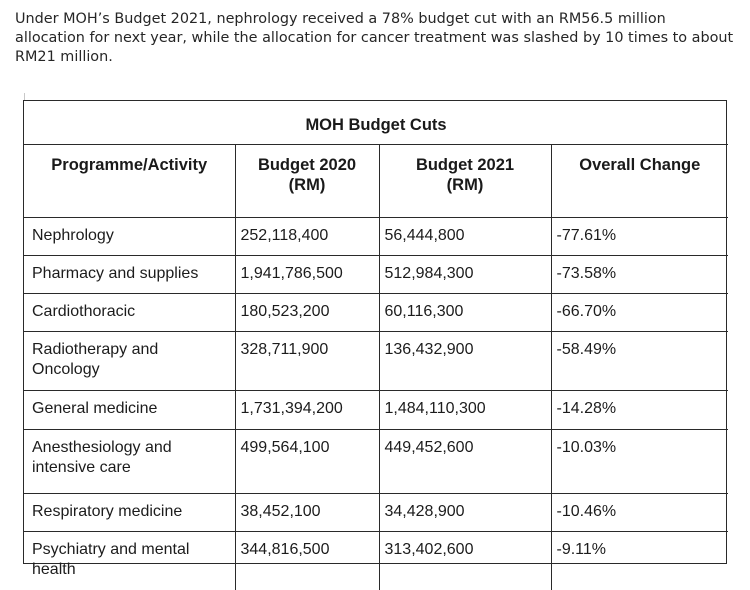 The width and height of the screenshot is (750, 590). Describe the element at coordinates (639, 181) in the screenshot. I see `header-overall-change: Overall Change` at that location.